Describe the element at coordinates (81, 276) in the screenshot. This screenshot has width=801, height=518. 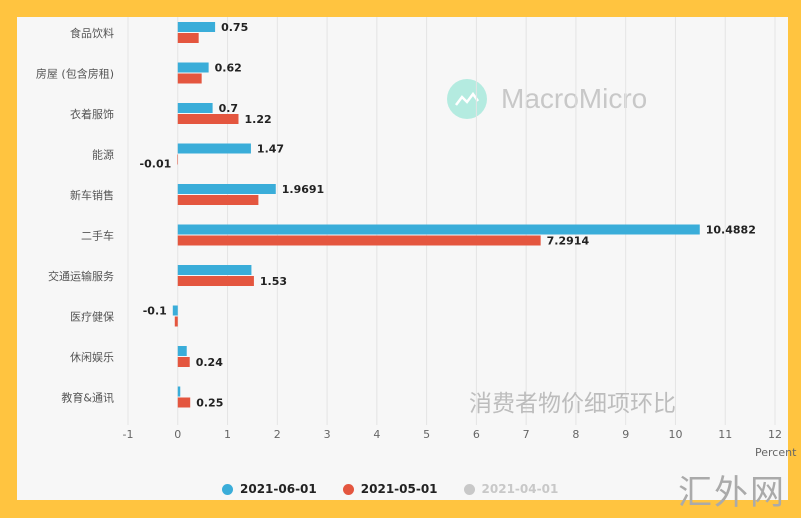
I see `category-label: 交通运输服务` at that location.